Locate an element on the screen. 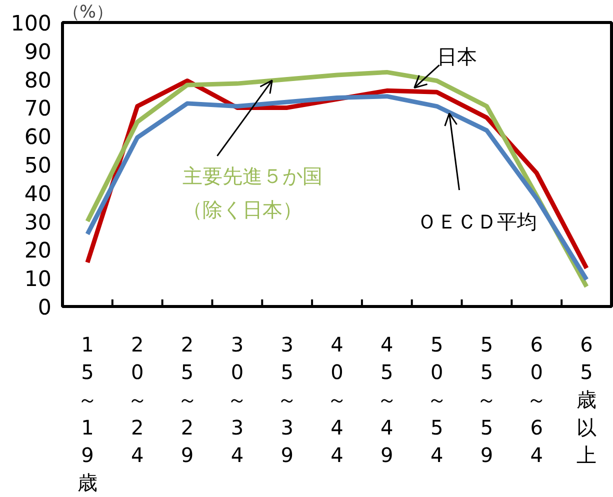  y-tick-label: 90 is located at coordinates (38, 52).